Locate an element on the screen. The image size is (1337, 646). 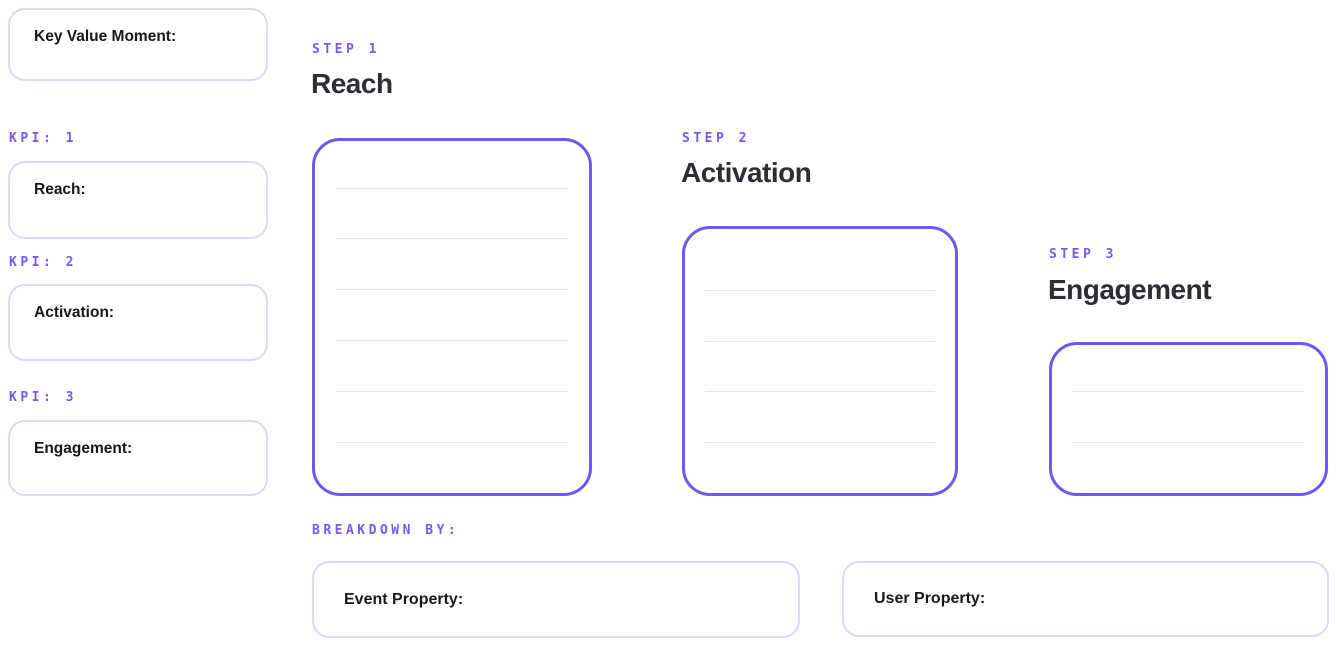
kpi-2-activation-label: Activation: is located at coordinates (74, 312).